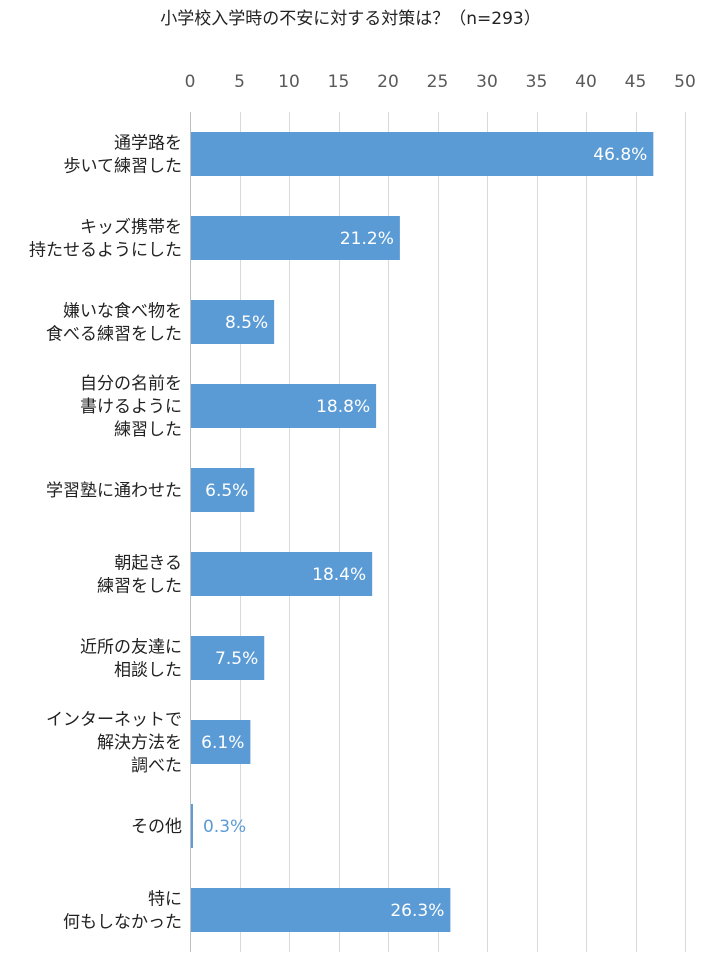 The image size is (701, 974). Describe the element at coordinates (156, 766) in the screenshot. I see `category-label-line: 調べた` at that location.